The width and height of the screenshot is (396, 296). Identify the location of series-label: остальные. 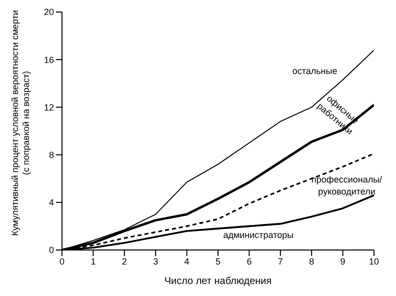
(315, 71).